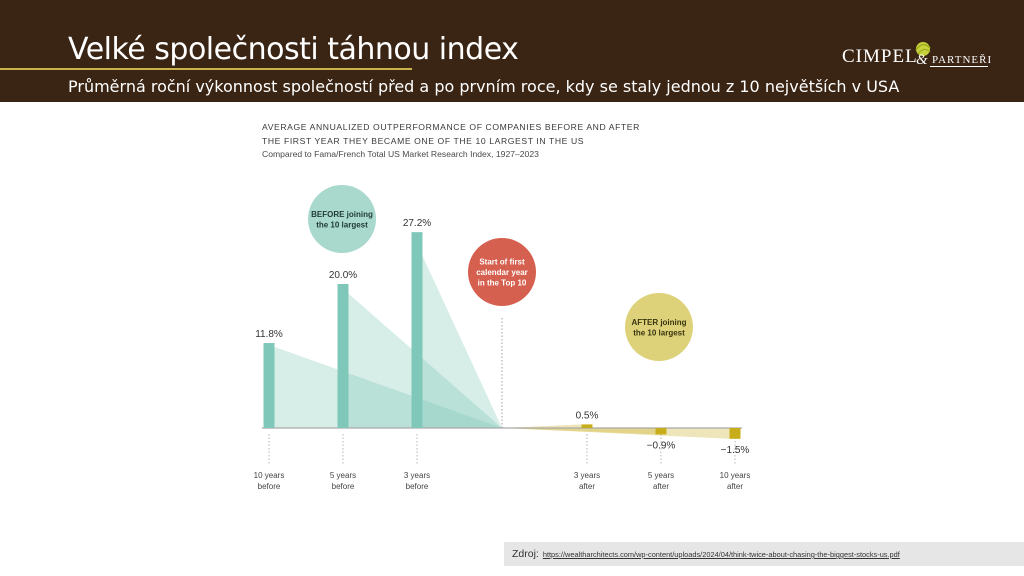 This screenshot has height=576, width=1024. What do you see at coordinates (206, 69) in the screenshot?
I see `title-underline` at bounding box center [206, 69].